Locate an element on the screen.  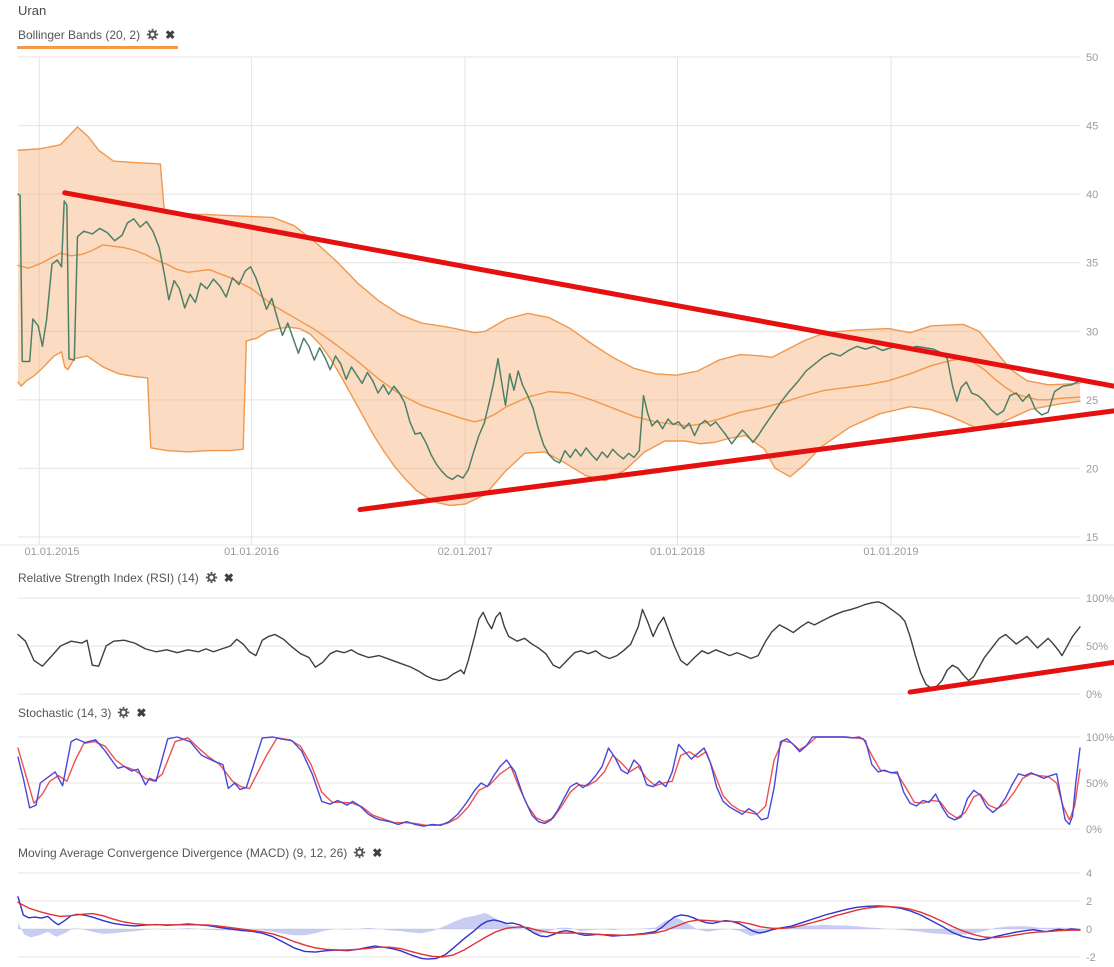
svg-text: 25 is located at coordinates (1092, 401).